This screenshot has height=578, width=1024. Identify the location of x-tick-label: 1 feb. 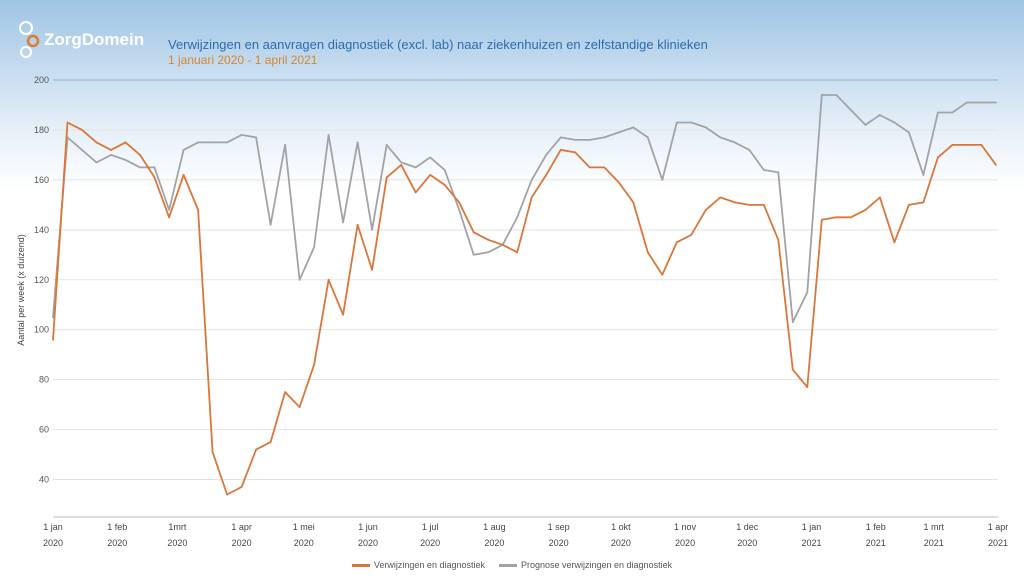
(876, 527).